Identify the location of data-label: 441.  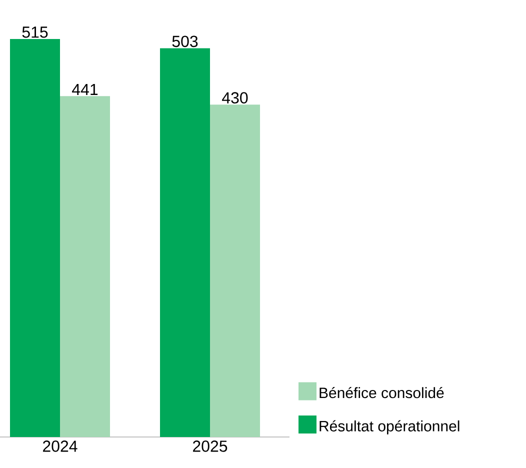
(85, 89).